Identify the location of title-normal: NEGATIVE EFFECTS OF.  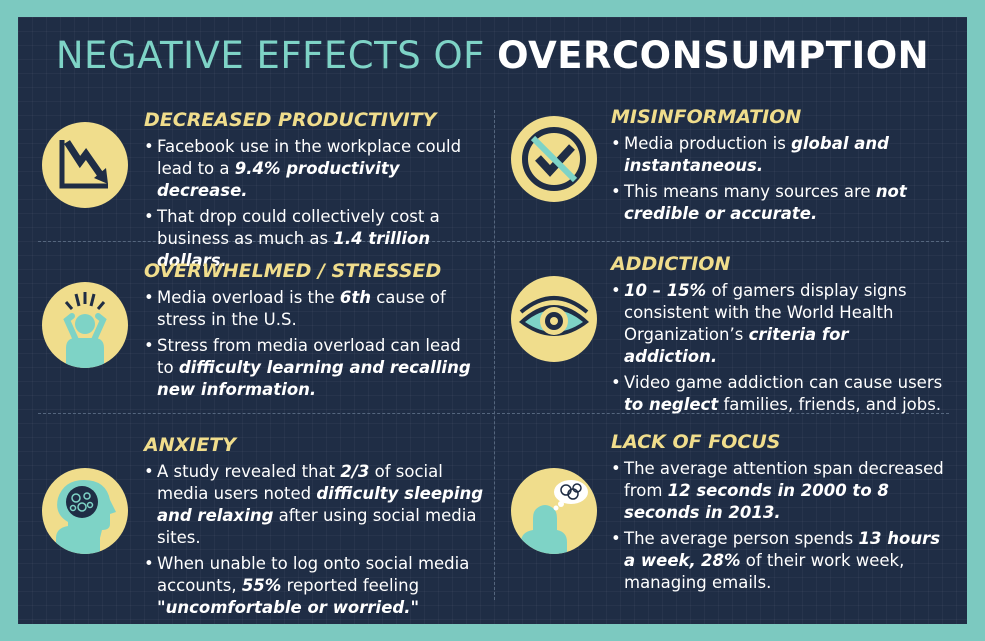
(276, 55).